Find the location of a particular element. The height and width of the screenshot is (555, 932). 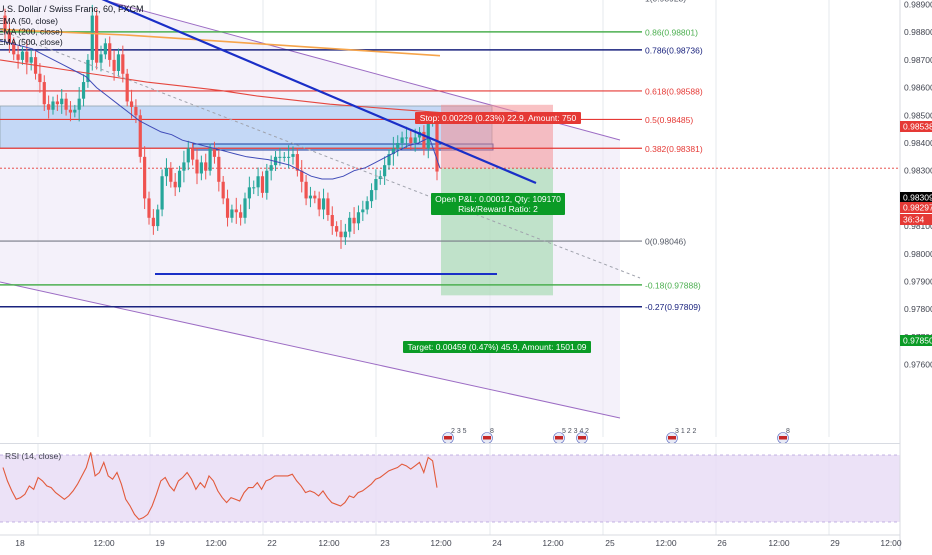

fib-label-0: 1(0.98923) is located at coordinates (665, 2).